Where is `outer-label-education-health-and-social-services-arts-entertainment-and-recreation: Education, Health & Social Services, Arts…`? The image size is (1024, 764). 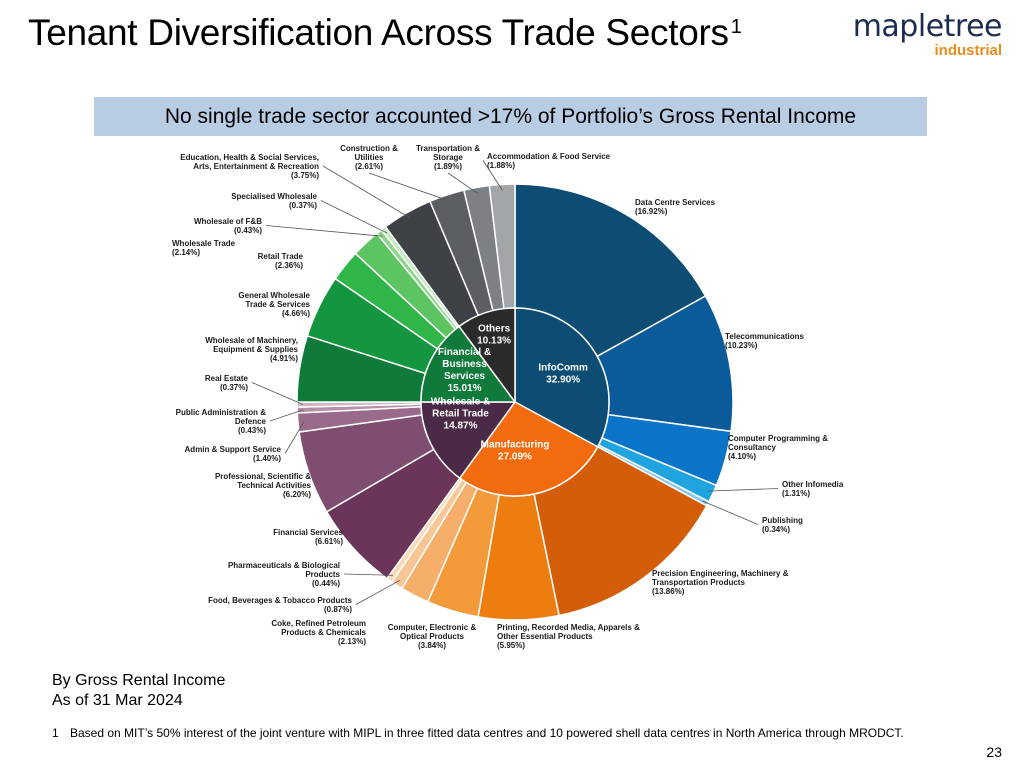 outer-label-education-health-and-social-services-arts-entertainment-and-recreation: Education, Health & Social Services, Arts… is located at coordinates (249, 166).